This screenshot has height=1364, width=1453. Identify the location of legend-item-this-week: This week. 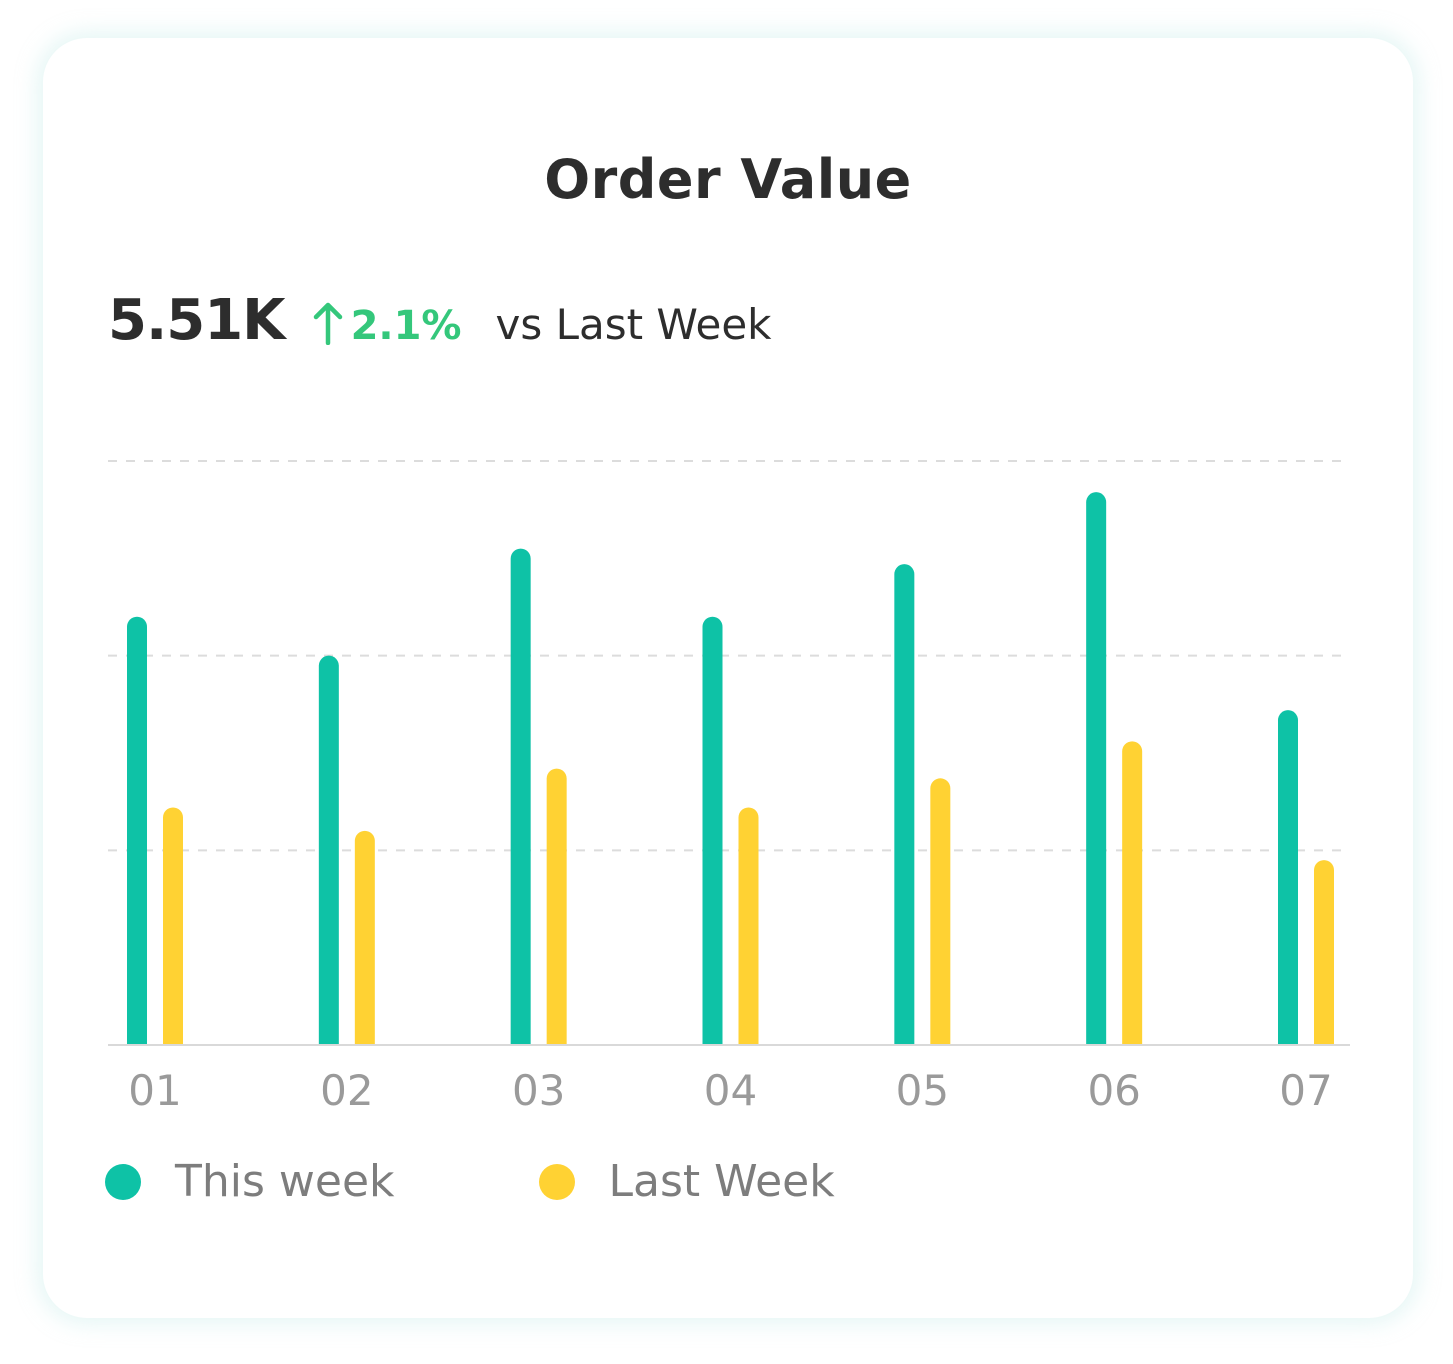
(250, 1181).